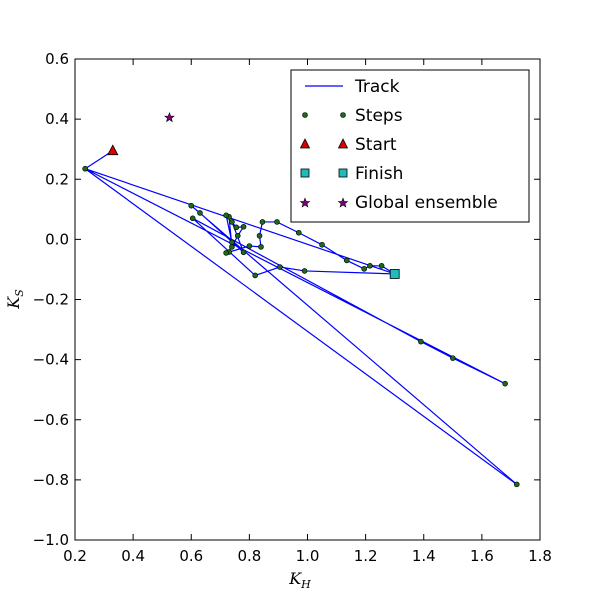  I want to click on legend-entry-finish: Finish, so click(351, 174).